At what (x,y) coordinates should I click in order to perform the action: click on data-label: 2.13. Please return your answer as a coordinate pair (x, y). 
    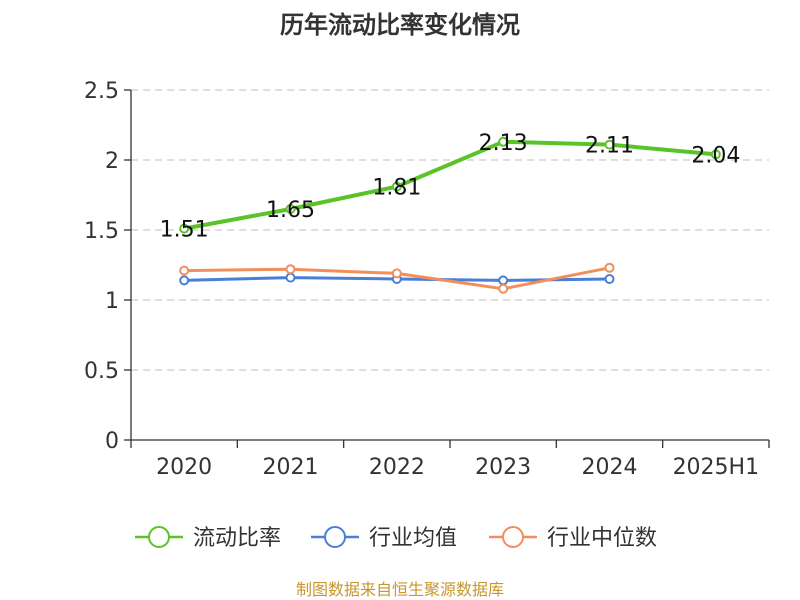
    Looking at the image, I should click on (503, 143).